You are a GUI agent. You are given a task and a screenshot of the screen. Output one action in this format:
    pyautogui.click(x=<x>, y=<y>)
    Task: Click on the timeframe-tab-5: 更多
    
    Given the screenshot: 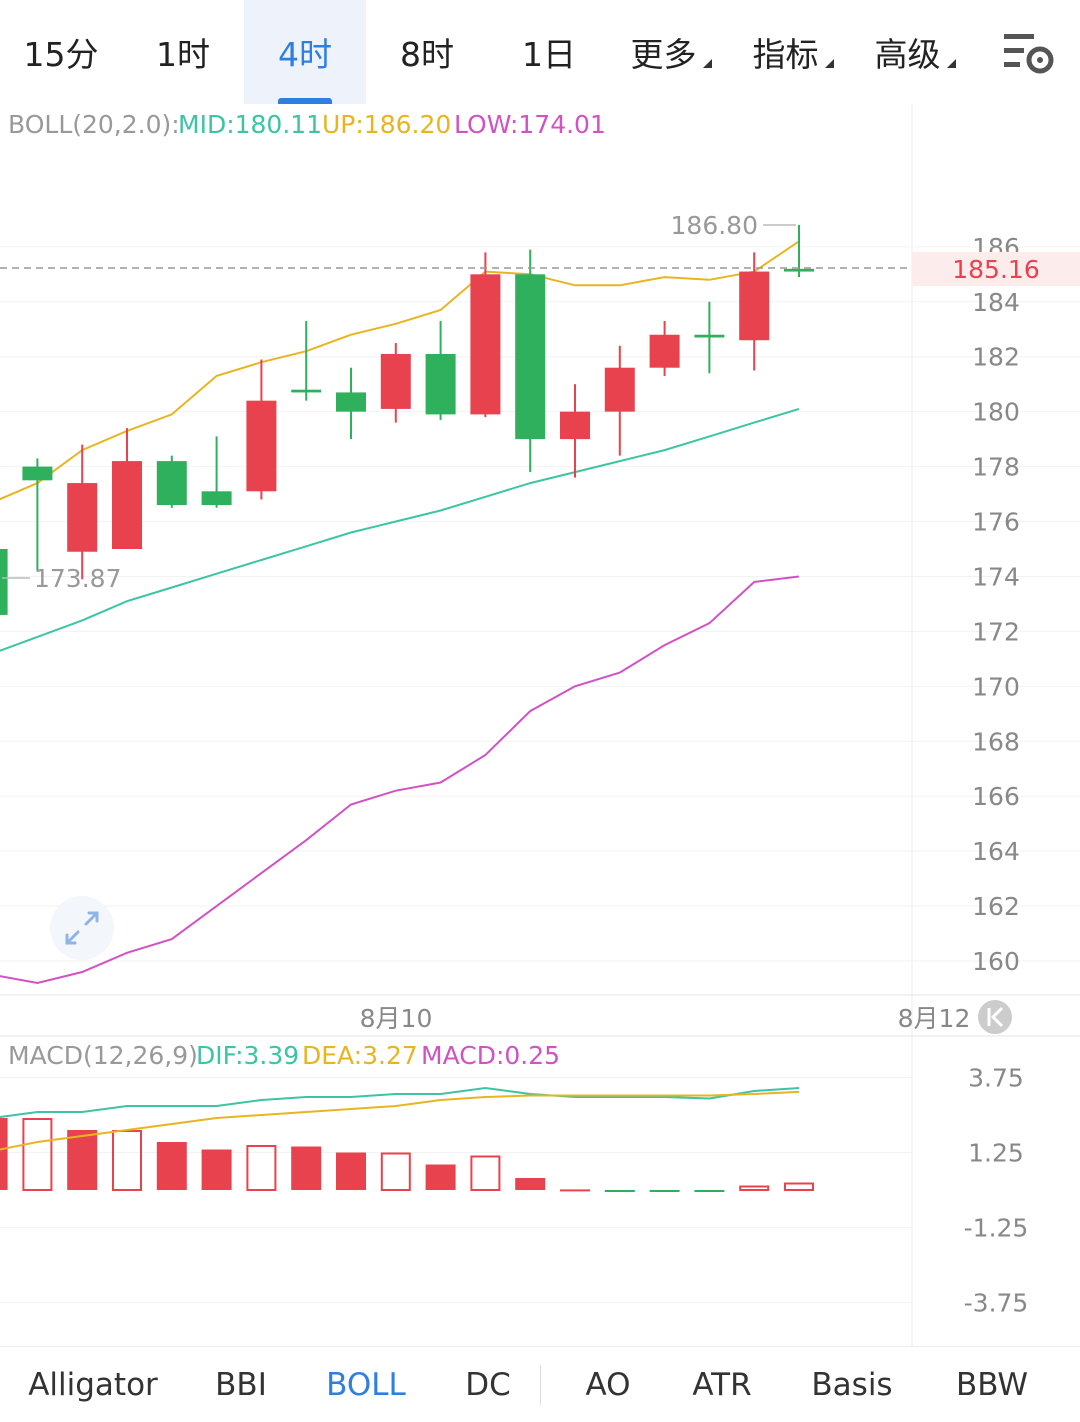 What is the action you would take?
    pyautogui.click(x=671, y=52)
    